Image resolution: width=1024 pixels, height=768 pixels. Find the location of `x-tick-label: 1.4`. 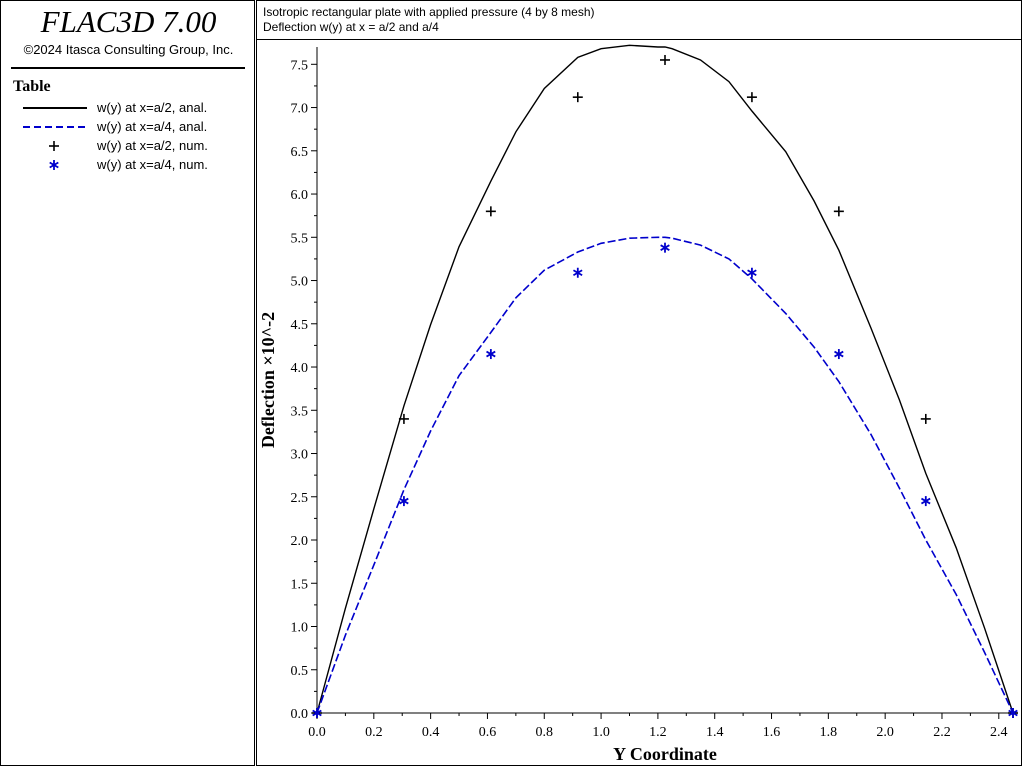

x-tick-label: 1.4 is located at coordinates (715, 732).